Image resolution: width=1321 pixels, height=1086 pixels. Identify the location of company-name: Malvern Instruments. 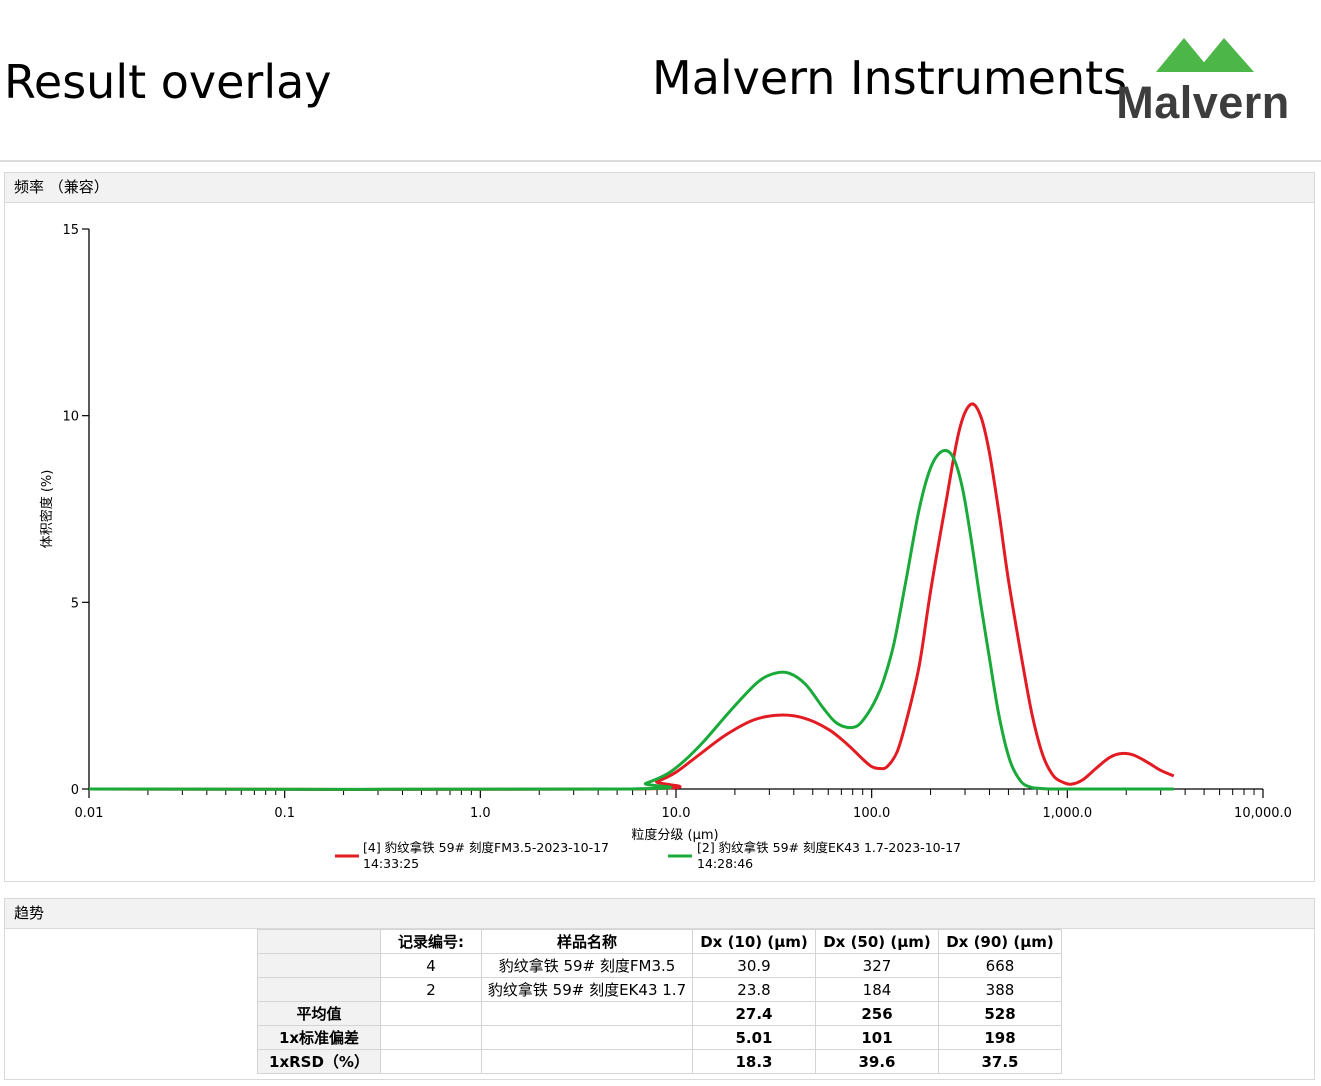
(890, 78).